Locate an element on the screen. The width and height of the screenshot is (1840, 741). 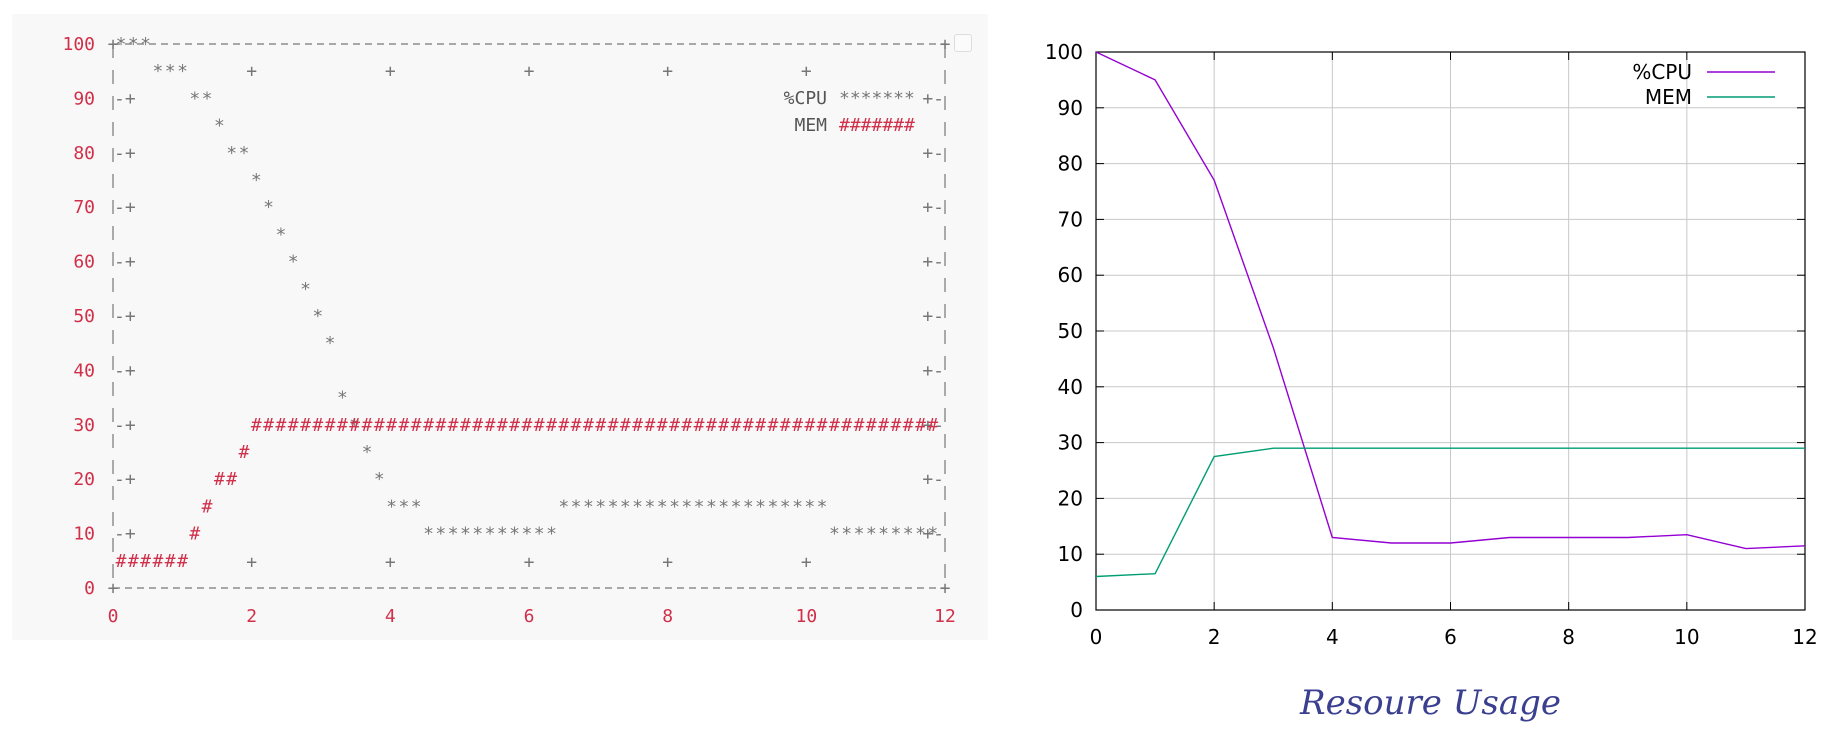
x-tick-label: 4 is located at coordinates (1332, 637).